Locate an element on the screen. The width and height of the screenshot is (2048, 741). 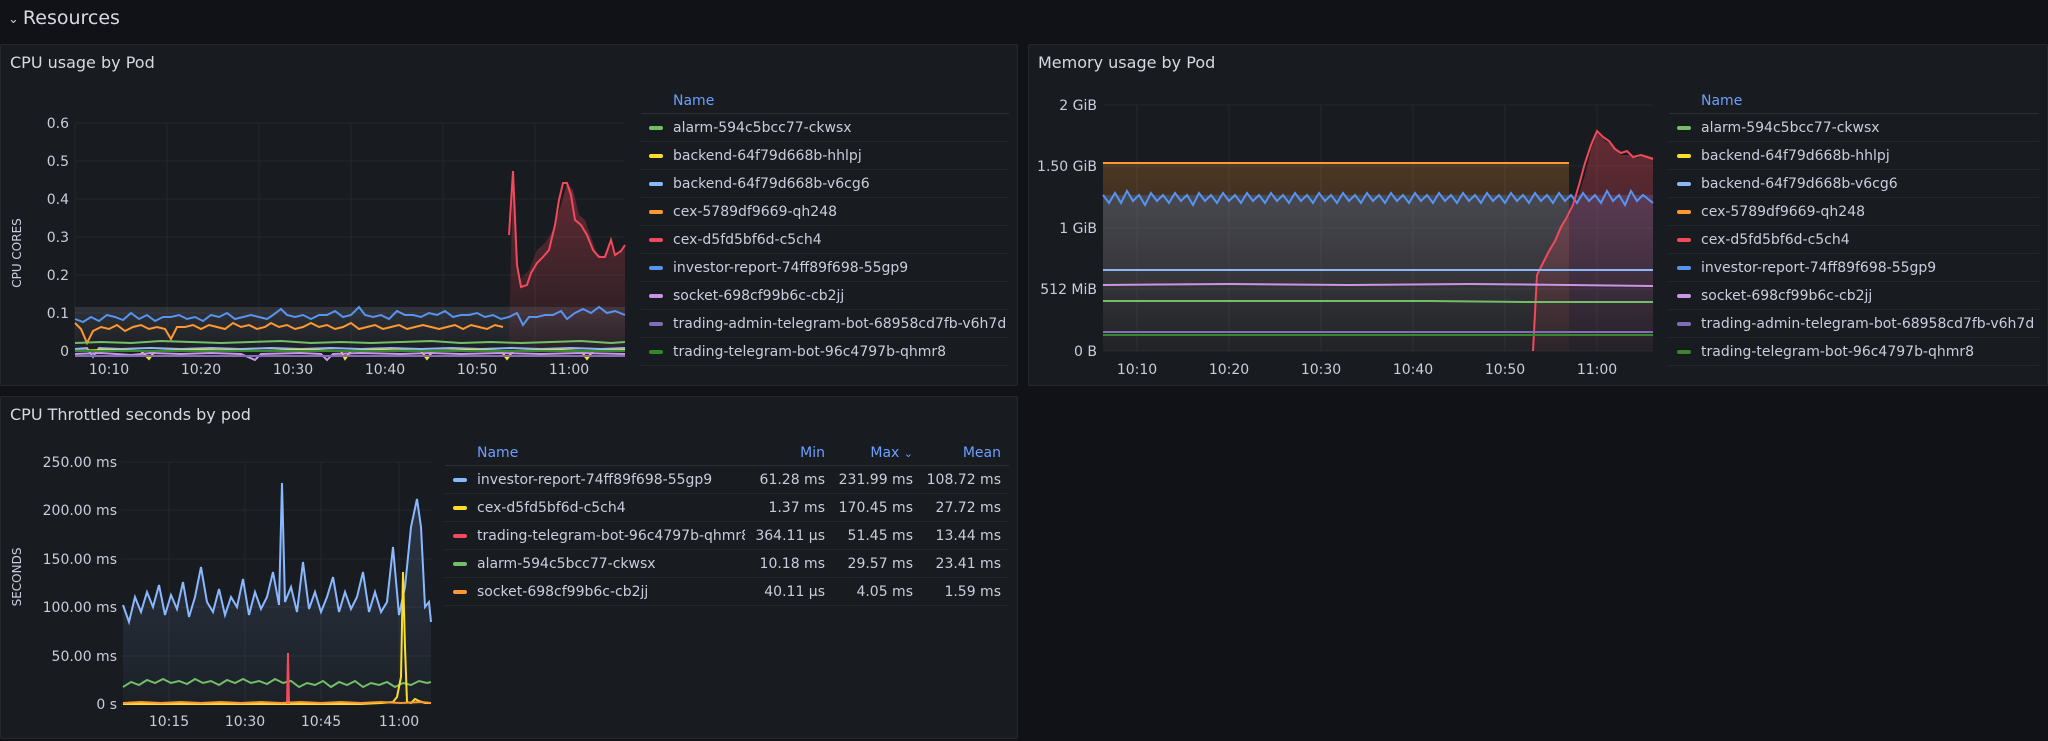
y-tick: 0.6 is located at coordinates (58, 124).